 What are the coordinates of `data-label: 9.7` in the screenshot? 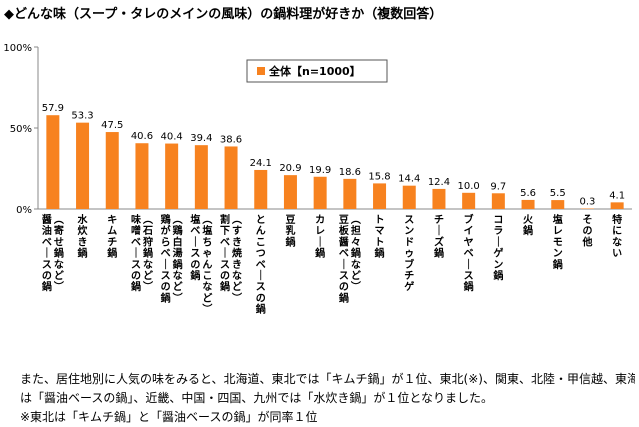 It's located at (498, 186).